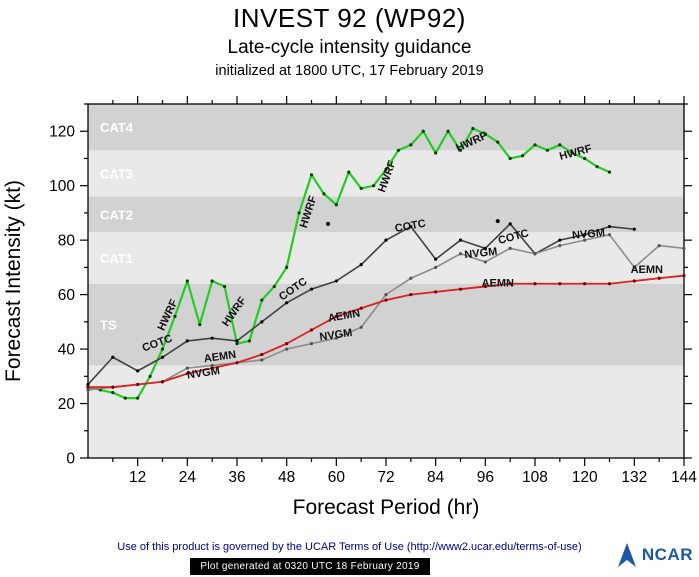 This screenshot has width=699, height=577. Describe the element at coordinates (684, 477) in the screenshot. I see `svg-text: 144` at that location.